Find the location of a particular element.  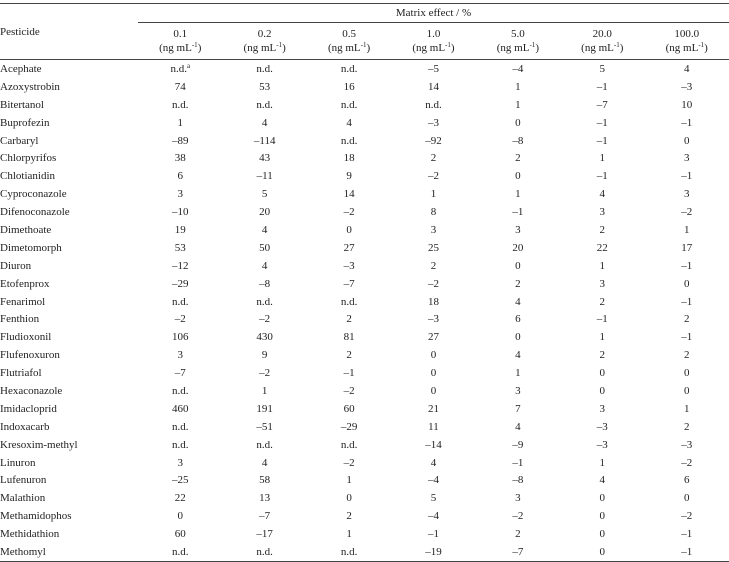

cell-text: 8 is located at coordinates (433, 212).